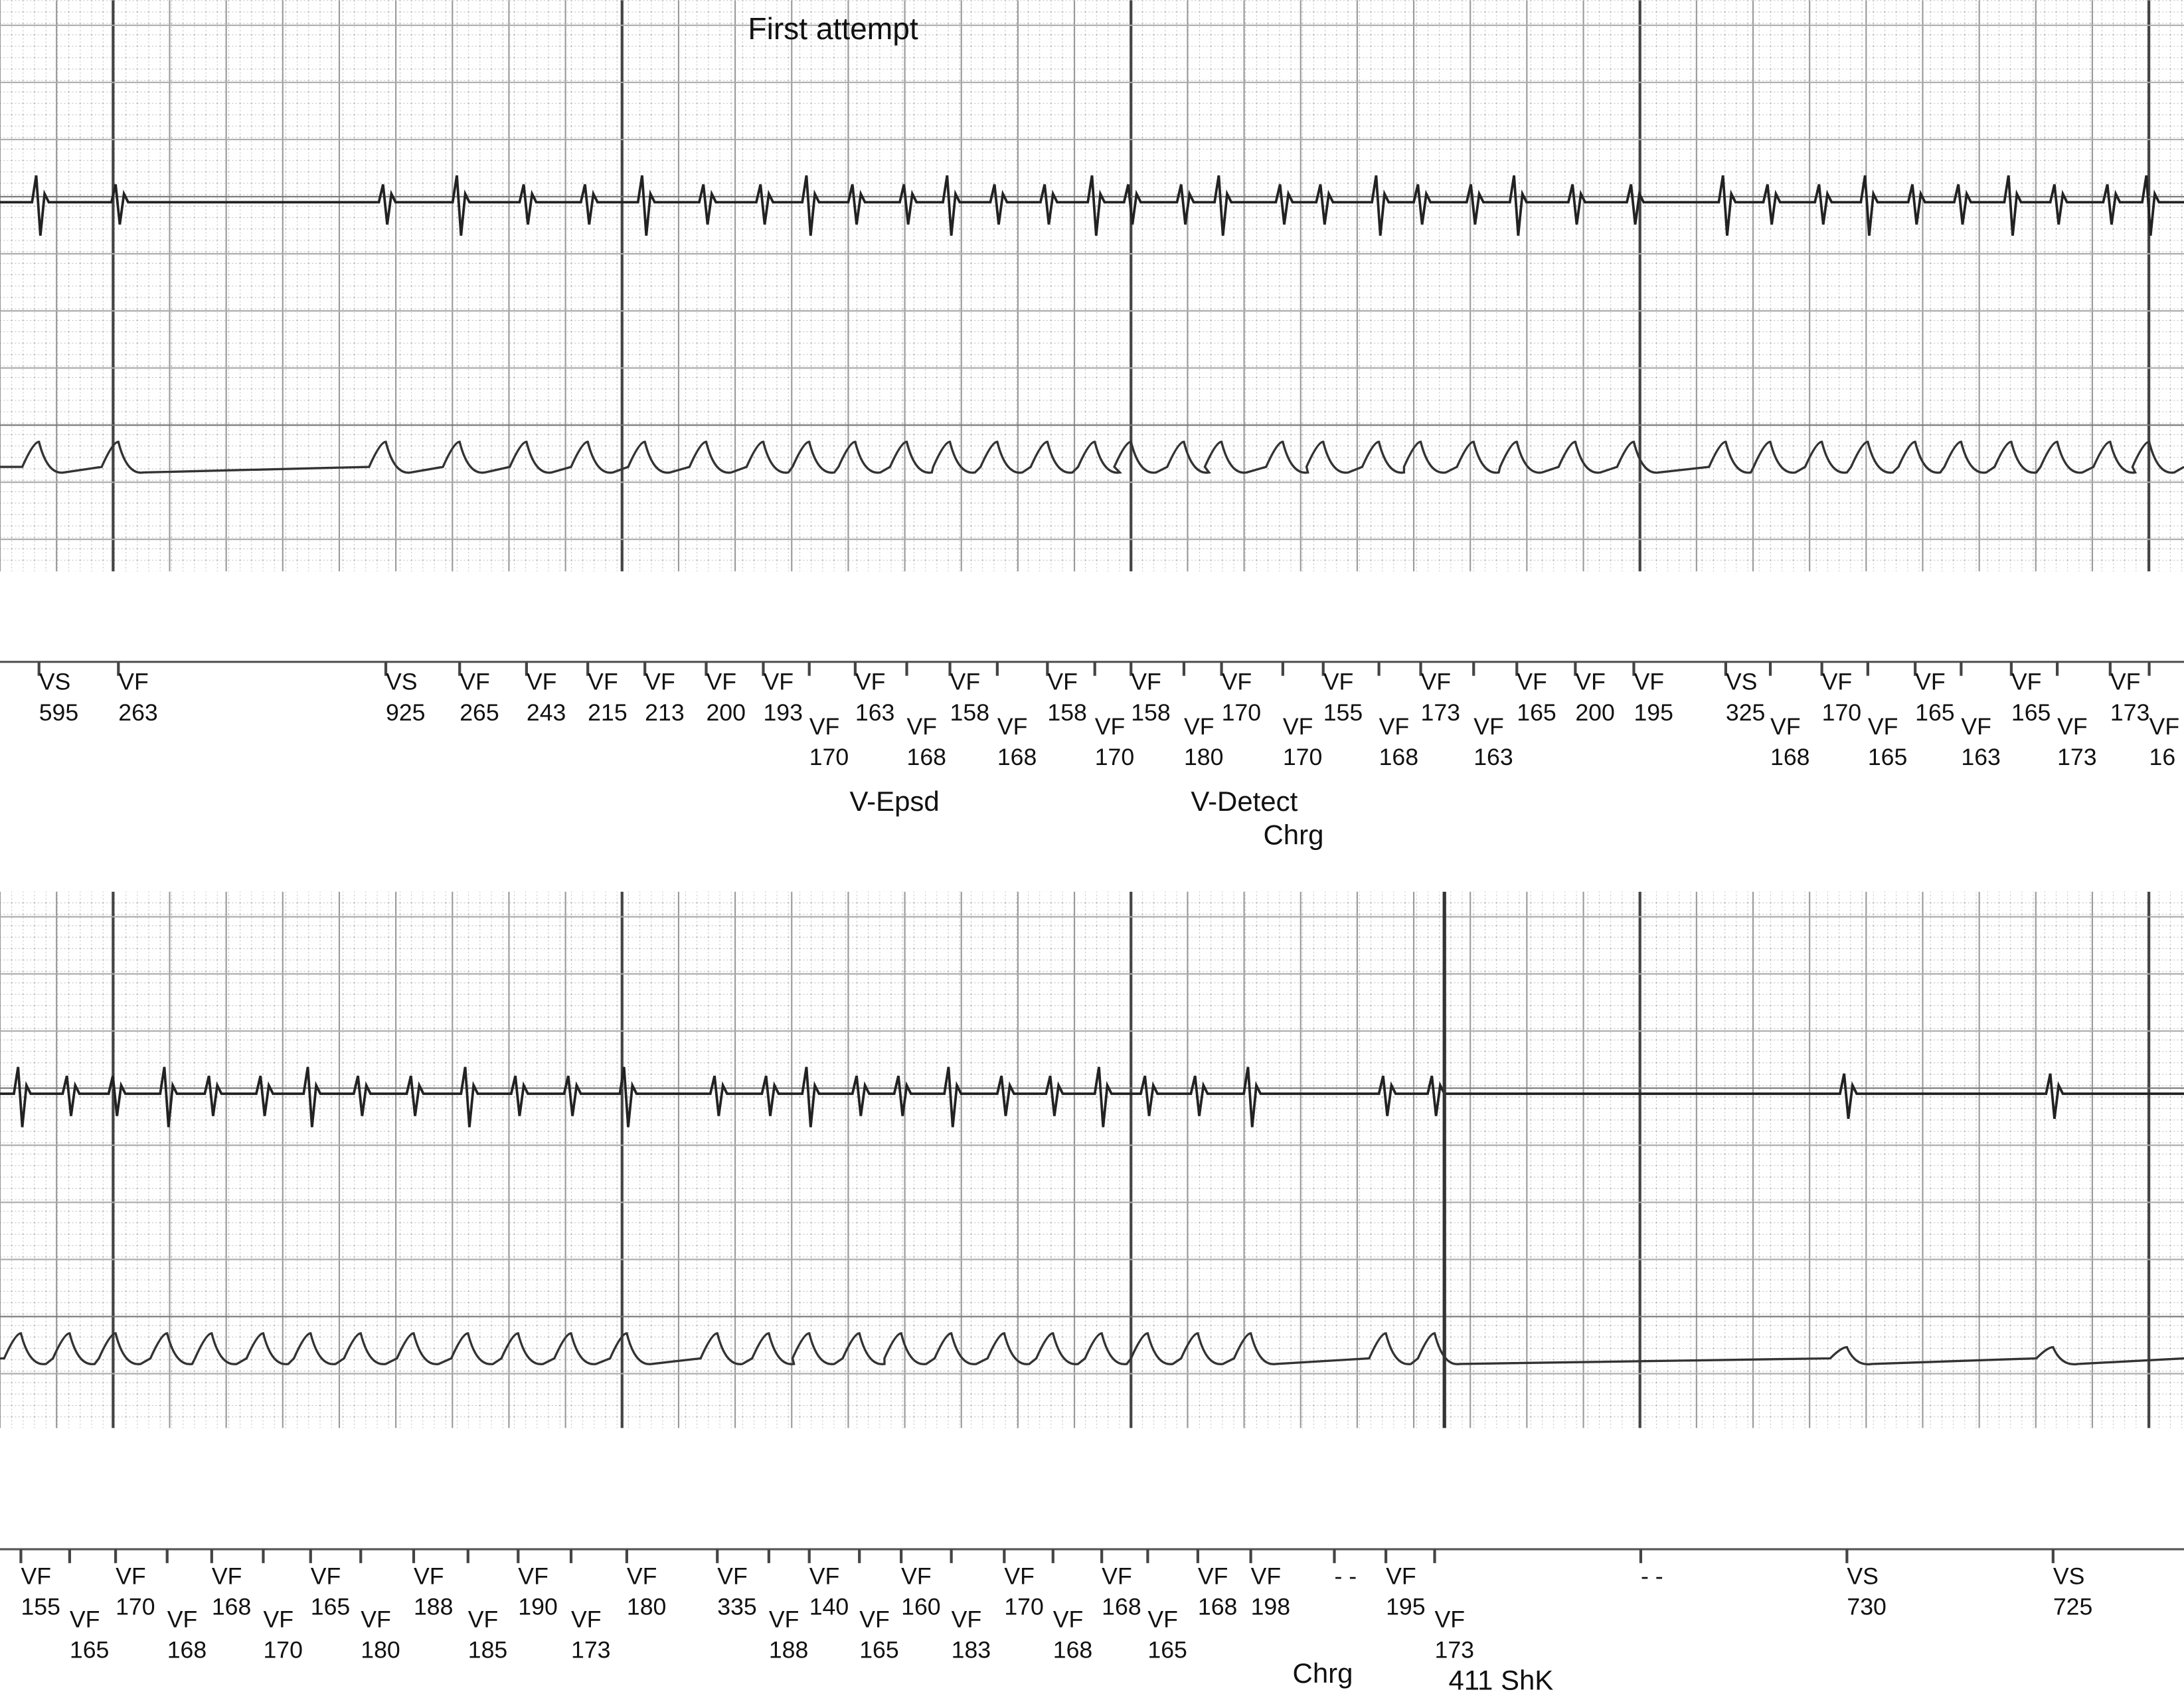  Describe the element at coordinates (972, 1649) in the screenshot. I see `marker-interval: 183` at that location.